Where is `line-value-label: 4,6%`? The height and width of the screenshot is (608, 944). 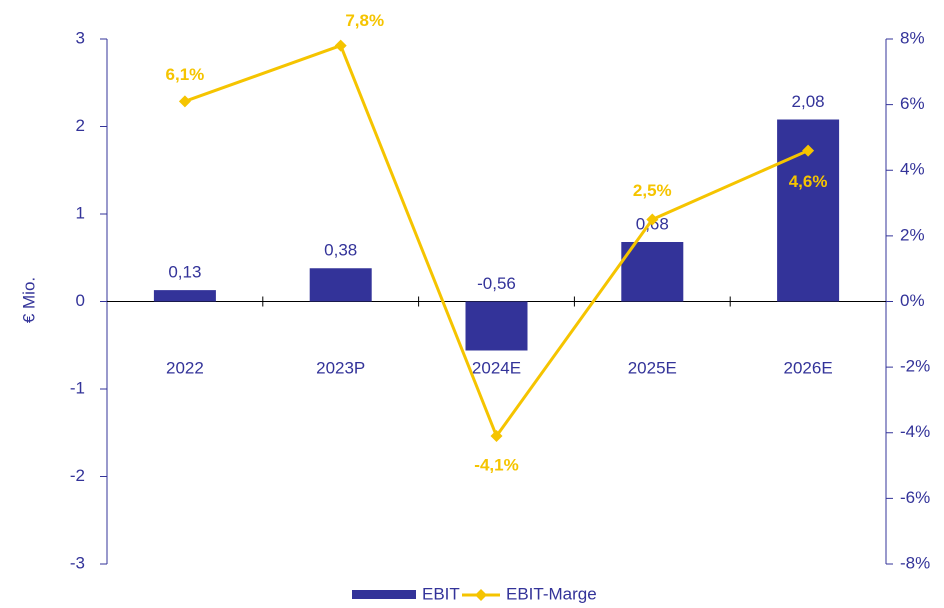 line-value-label: 4,6% is located at coordinates (808, 181).